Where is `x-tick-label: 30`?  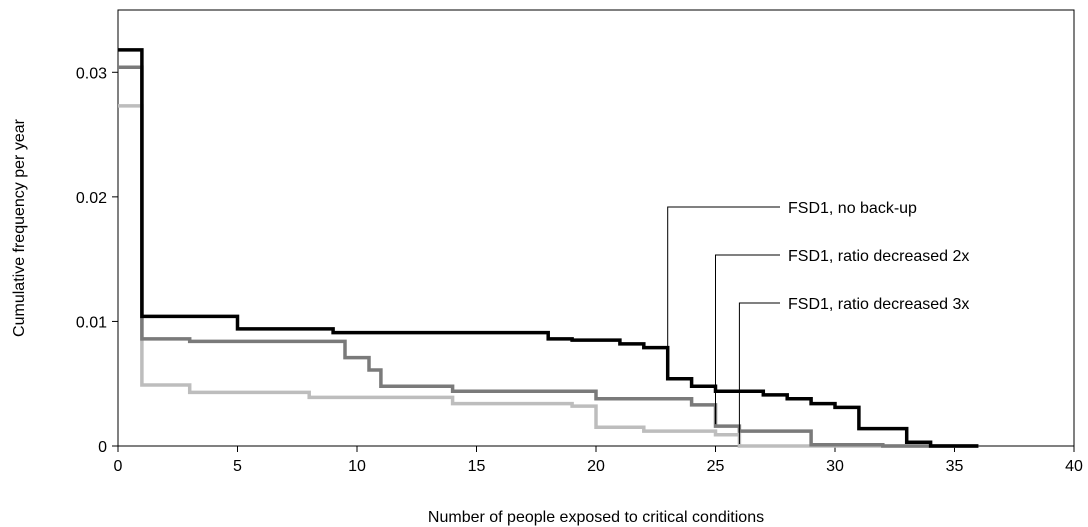 x-tick-label: 30 is located at coordinates (835, 466).